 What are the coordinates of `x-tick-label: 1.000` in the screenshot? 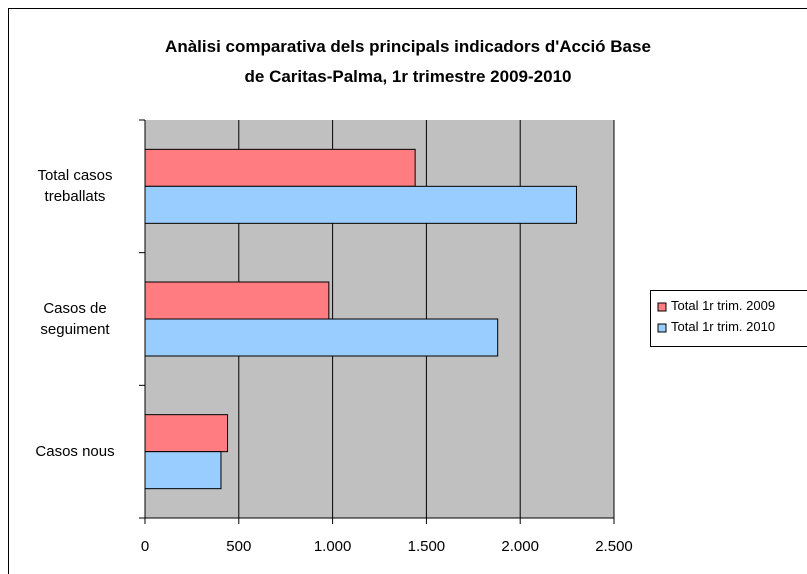 It's located at (332, 546).